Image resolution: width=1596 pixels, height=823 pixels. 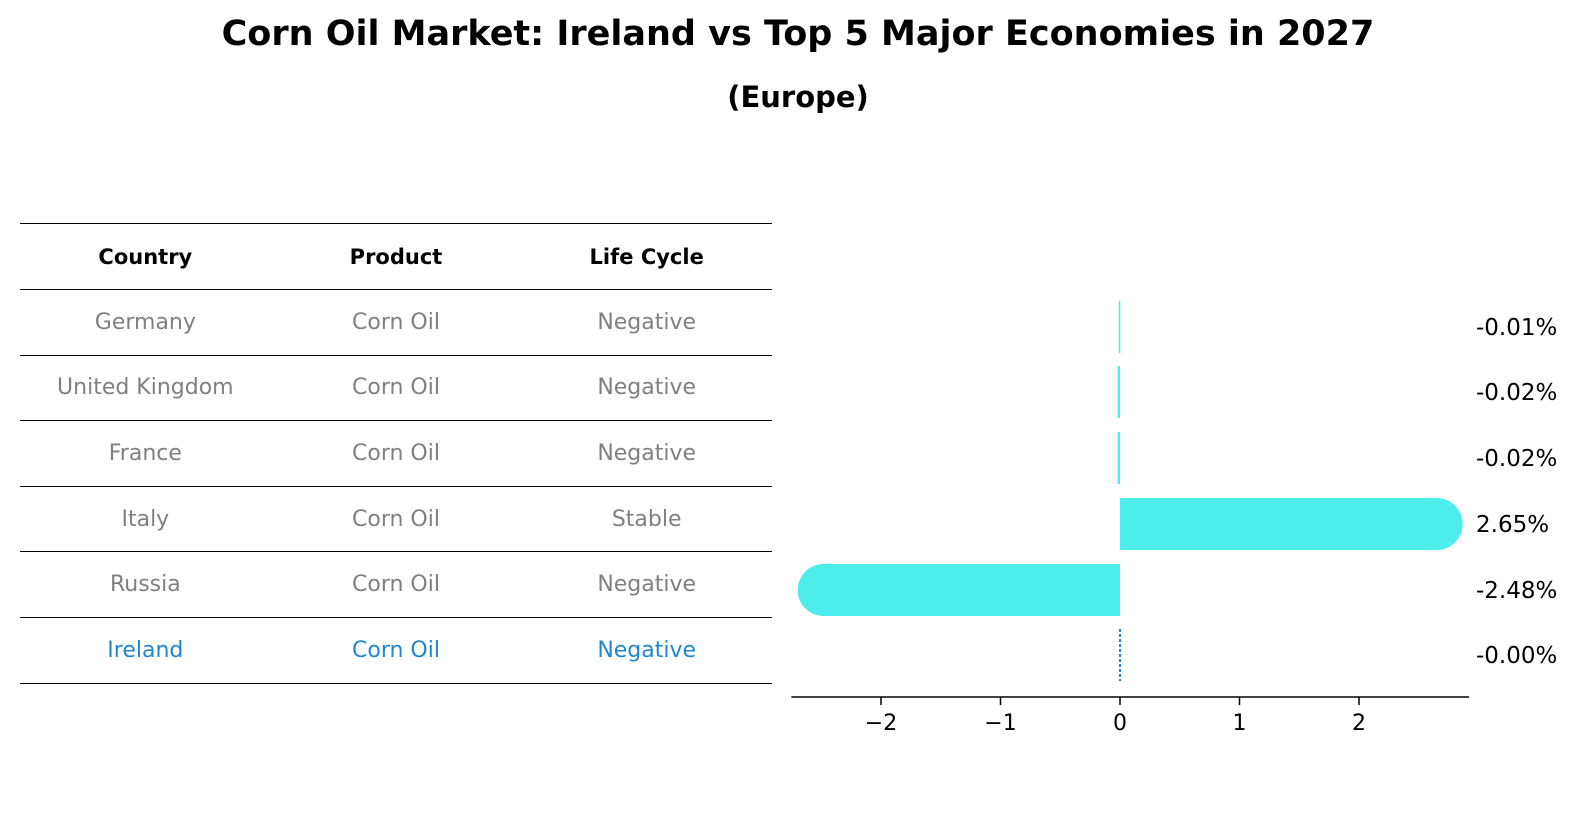 I want to click on cell-country: Russia, so click(x=145, y=585).